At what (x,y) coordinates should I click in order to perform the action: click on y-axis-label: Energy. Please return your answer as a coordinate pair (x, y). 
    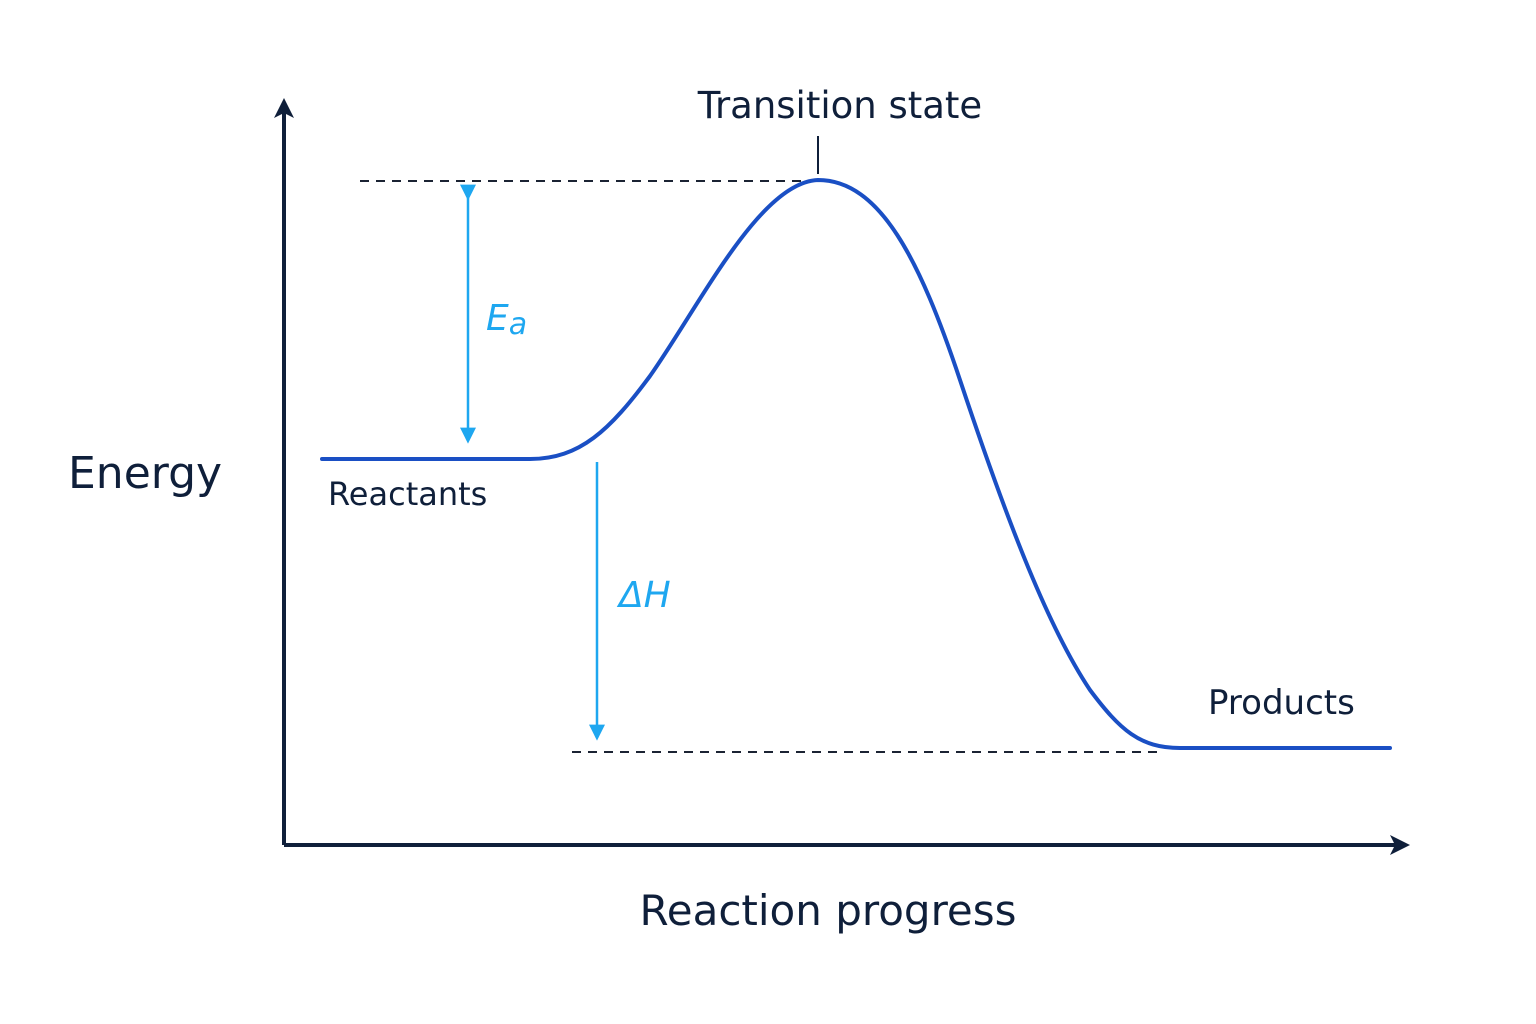
    Looking at the image, I should click on (145, 473).